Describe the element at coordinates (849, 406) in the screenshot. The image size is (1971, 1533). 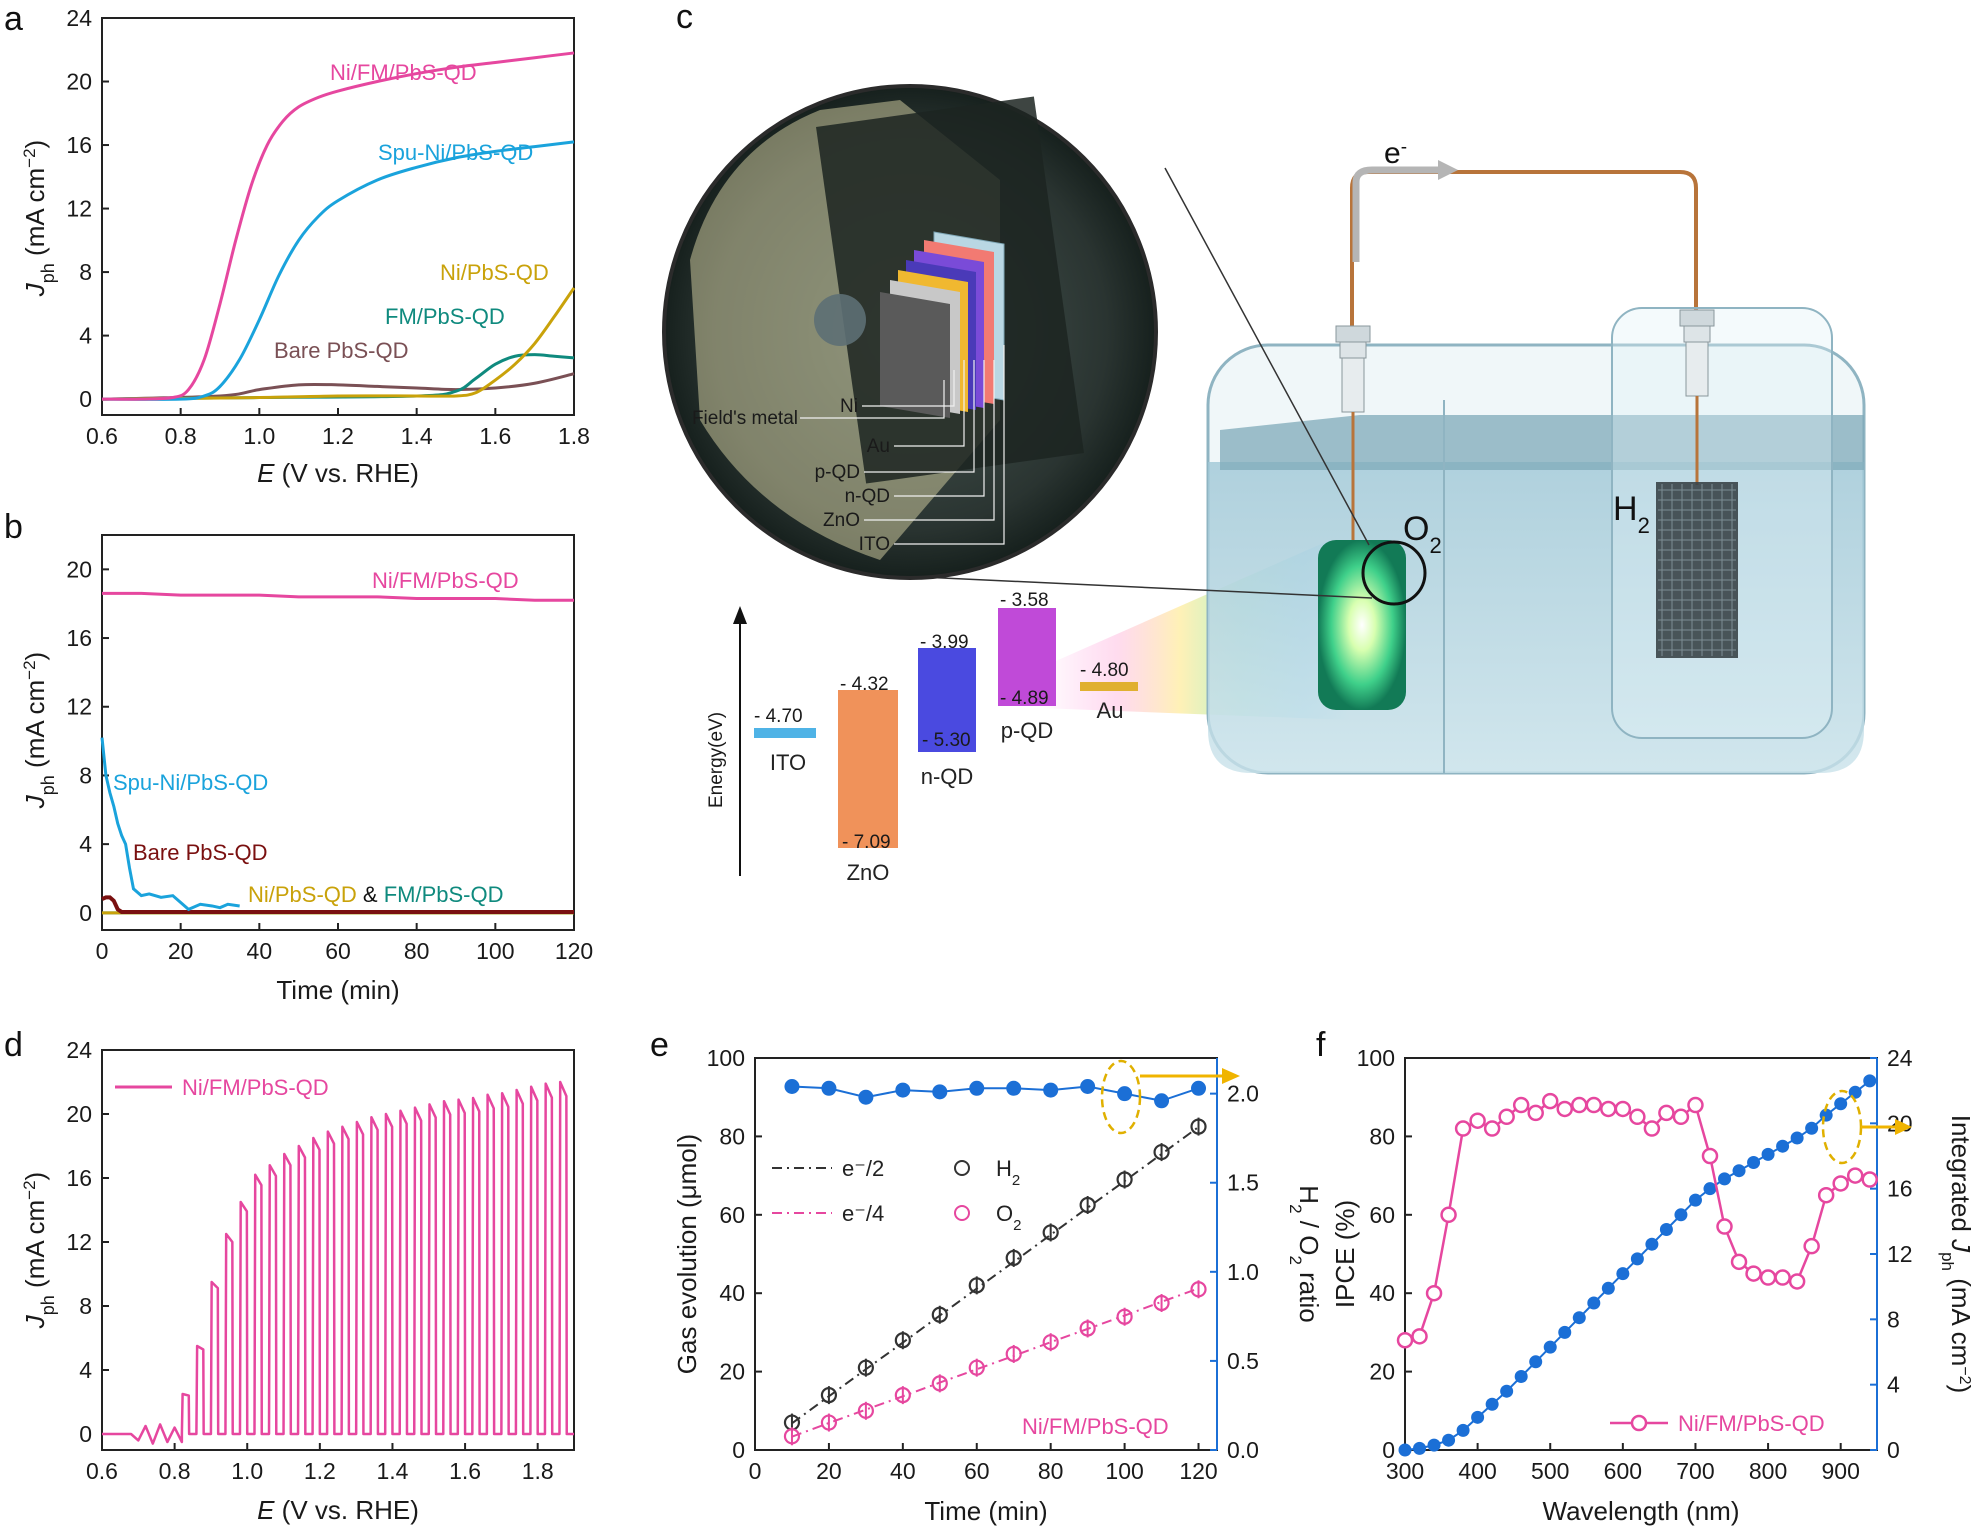
I see `layer-label-ni: Ni` at that location.